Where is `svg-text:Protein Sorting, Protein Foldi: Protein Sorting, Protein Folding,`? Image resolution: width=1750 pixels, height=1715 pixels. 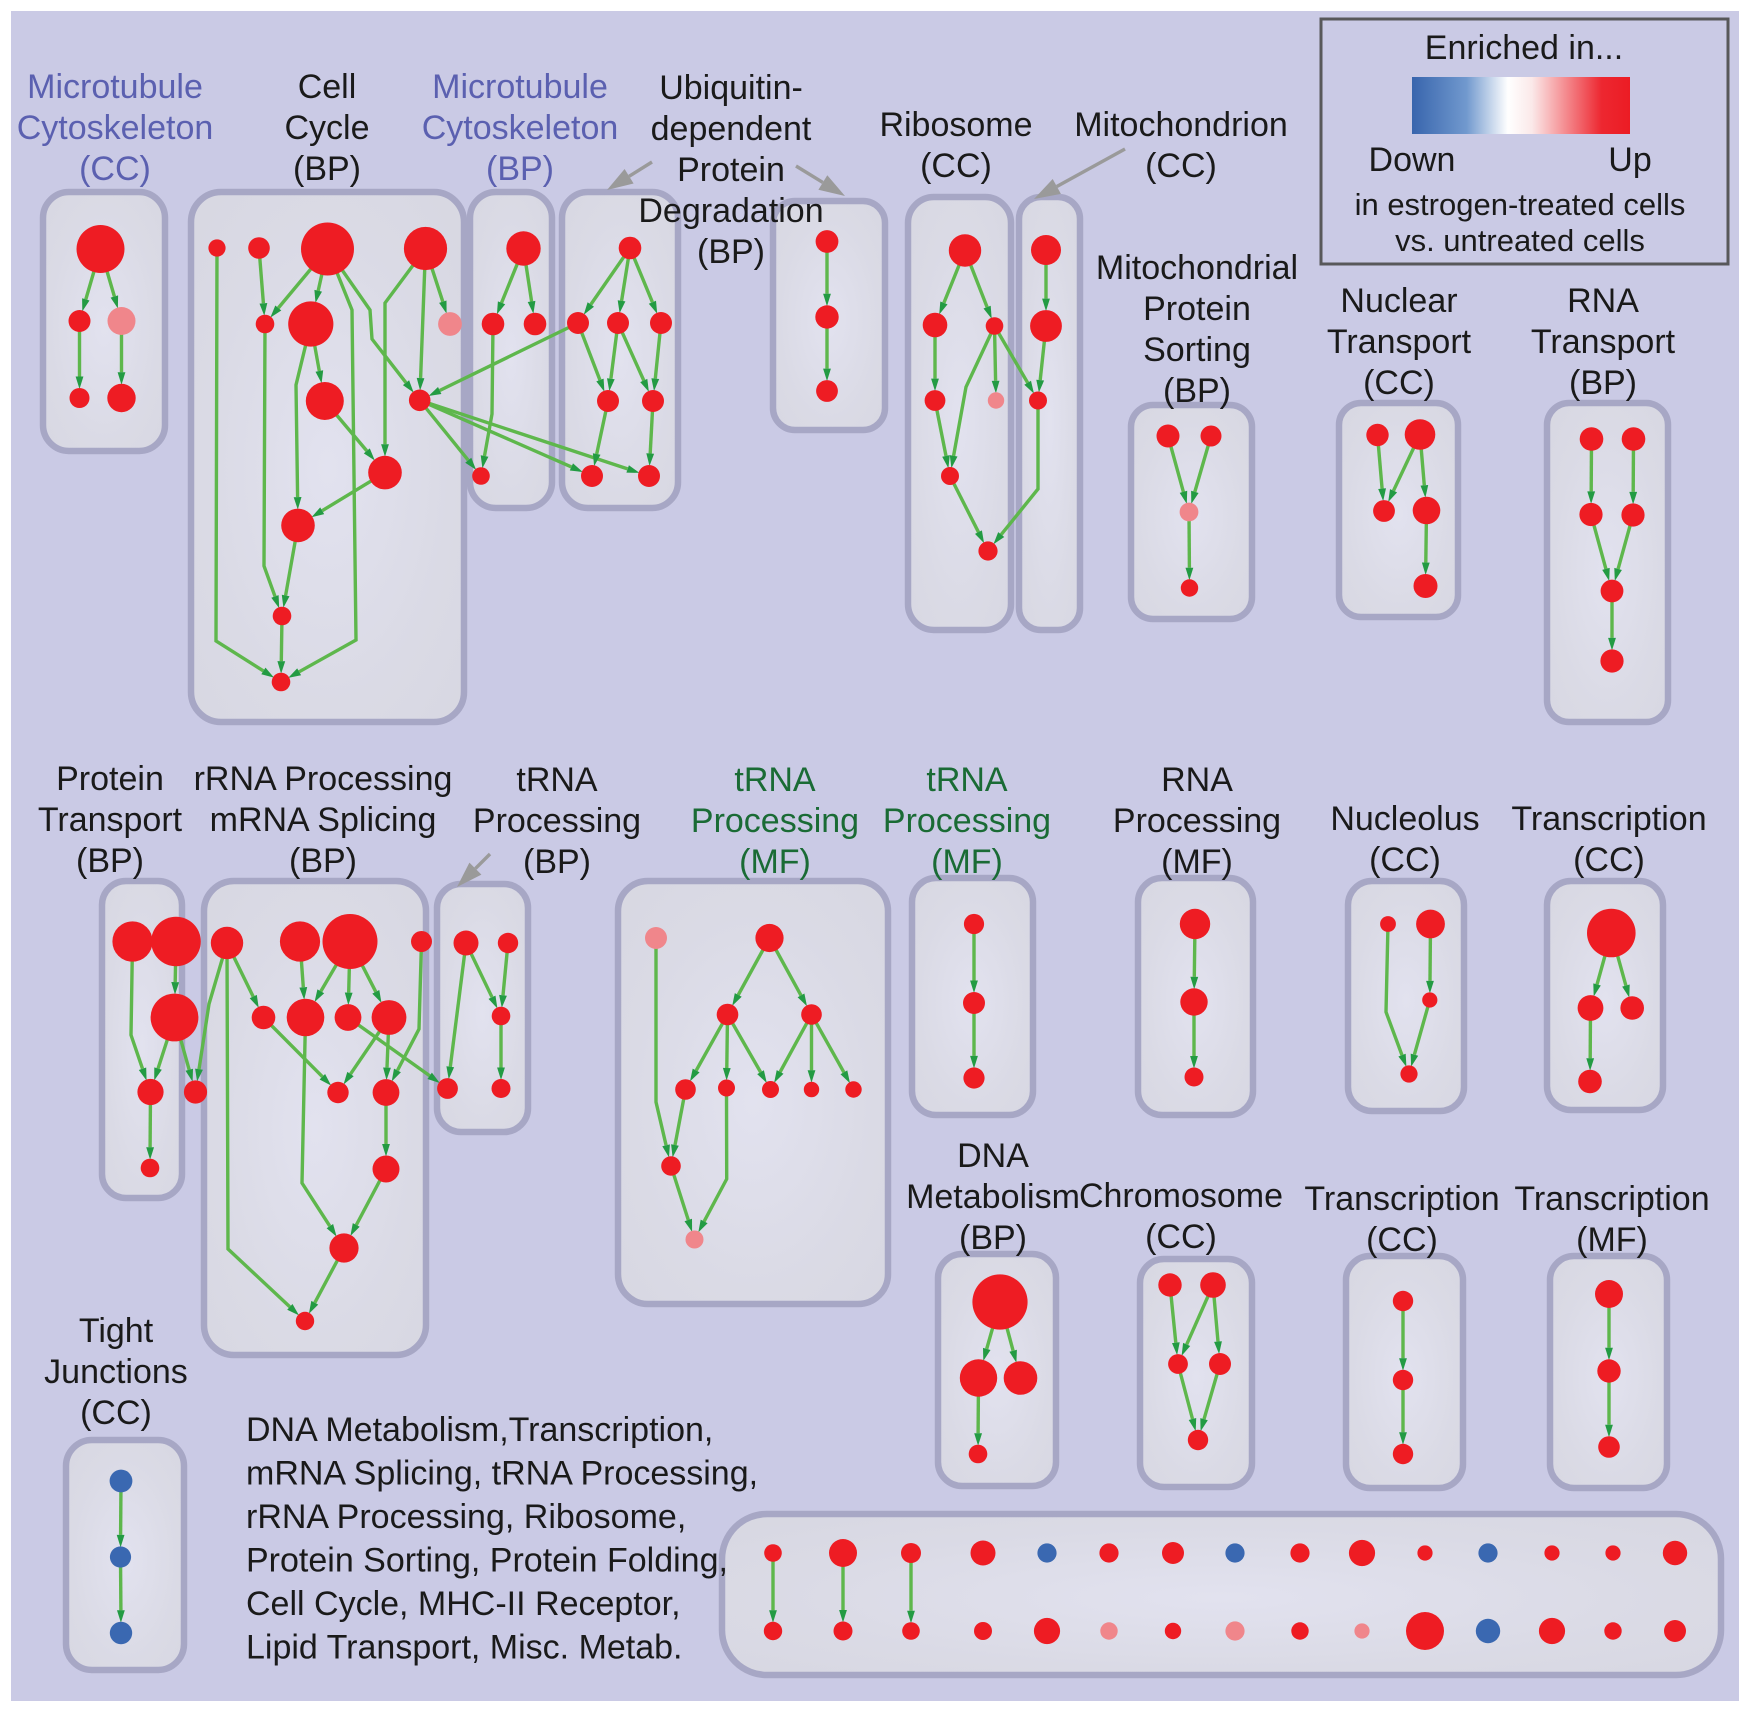
svg-text:Protein Sorting, Protein Foldi: Protein Sorting, Protein Folding, is located at coordinates (487, 1560).